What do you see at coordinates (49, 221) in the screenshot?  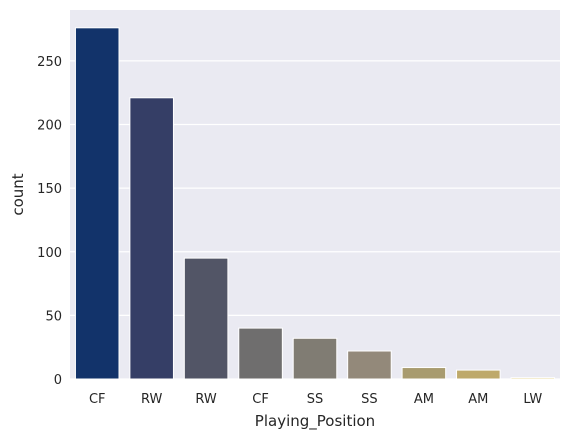 I see `y-tick-labels: 0 50 100 150 200 250` at bounding box center [49, 221].